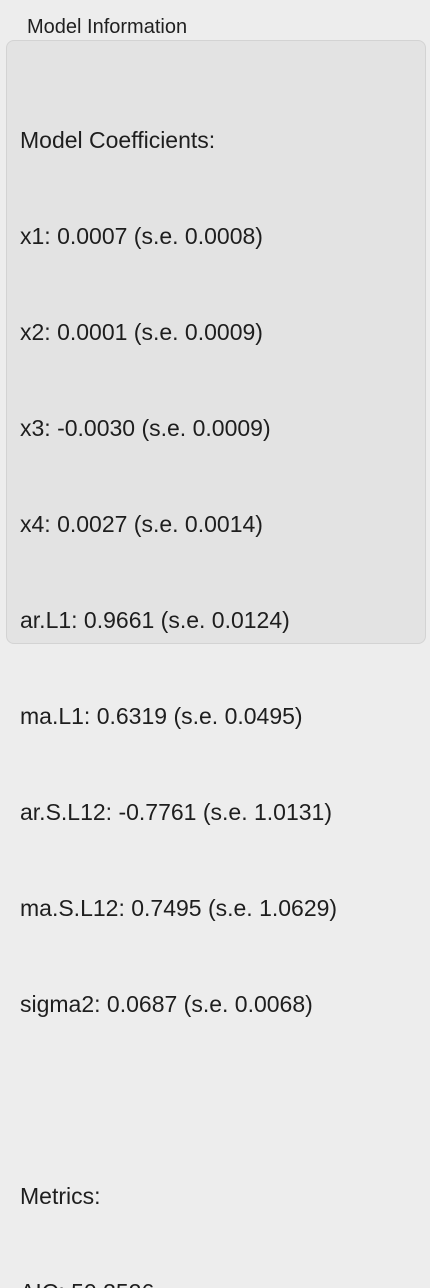  What do you see at coordinates (155, 620) in the screenshot?
I see `coefficient-line-ar-l1: ar.L1: 0.9661 (s.e. 0.0124)` at bounding box center [155, 620].